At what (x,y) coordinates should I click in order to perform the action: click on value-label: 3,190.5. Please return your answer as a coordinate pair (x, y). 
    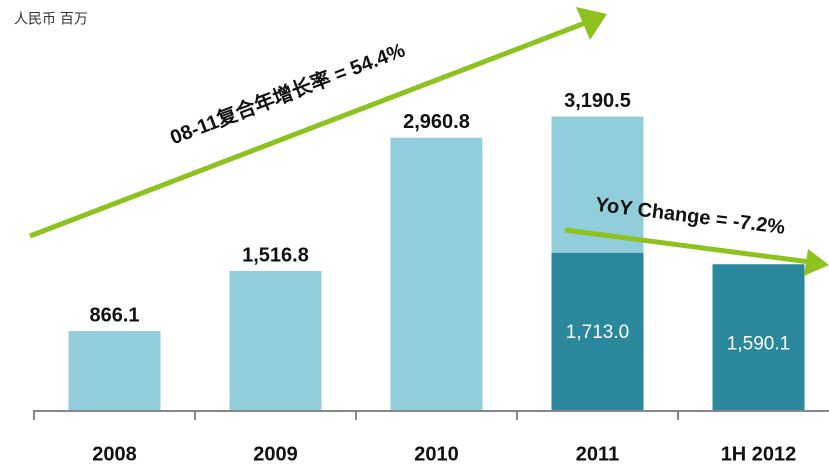
    Looking at the image, I should click on (597, 101).